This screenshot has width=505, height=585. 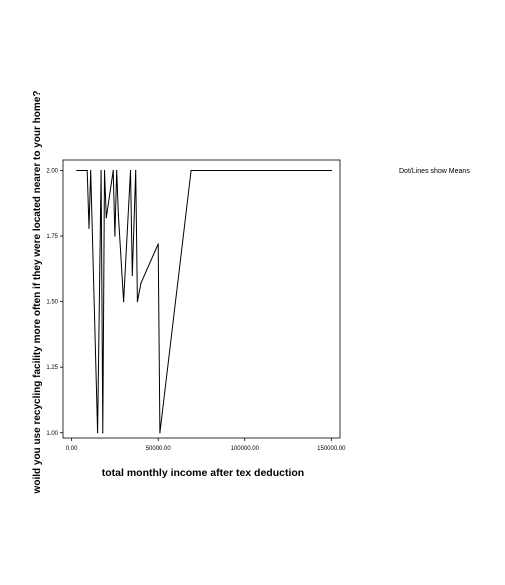 What do you see at coordinates (434, 171) in the screenshot?
I see `chart-annotation: Dot/Lines show Means` at bounding box center [434, 171].